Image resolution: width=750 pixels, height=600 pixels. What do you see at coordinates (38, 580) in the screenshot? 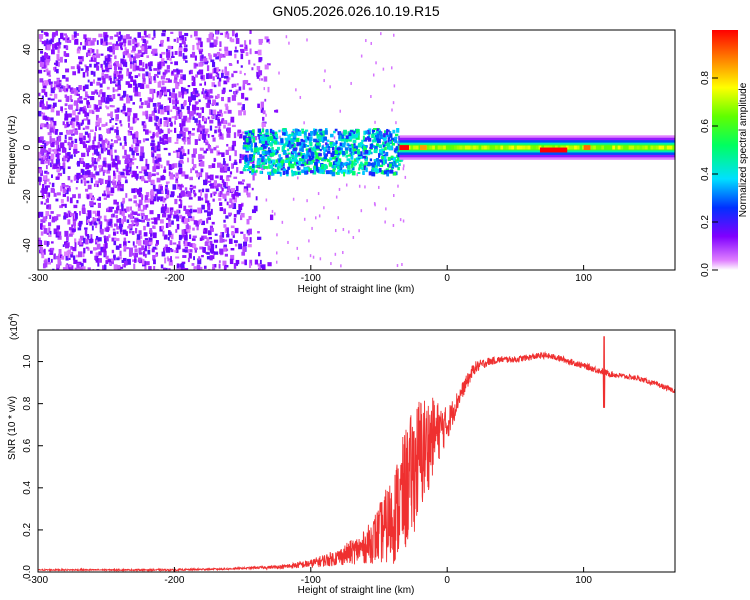
I see `x-tick-label: -300` at bounding box center [38, 580].